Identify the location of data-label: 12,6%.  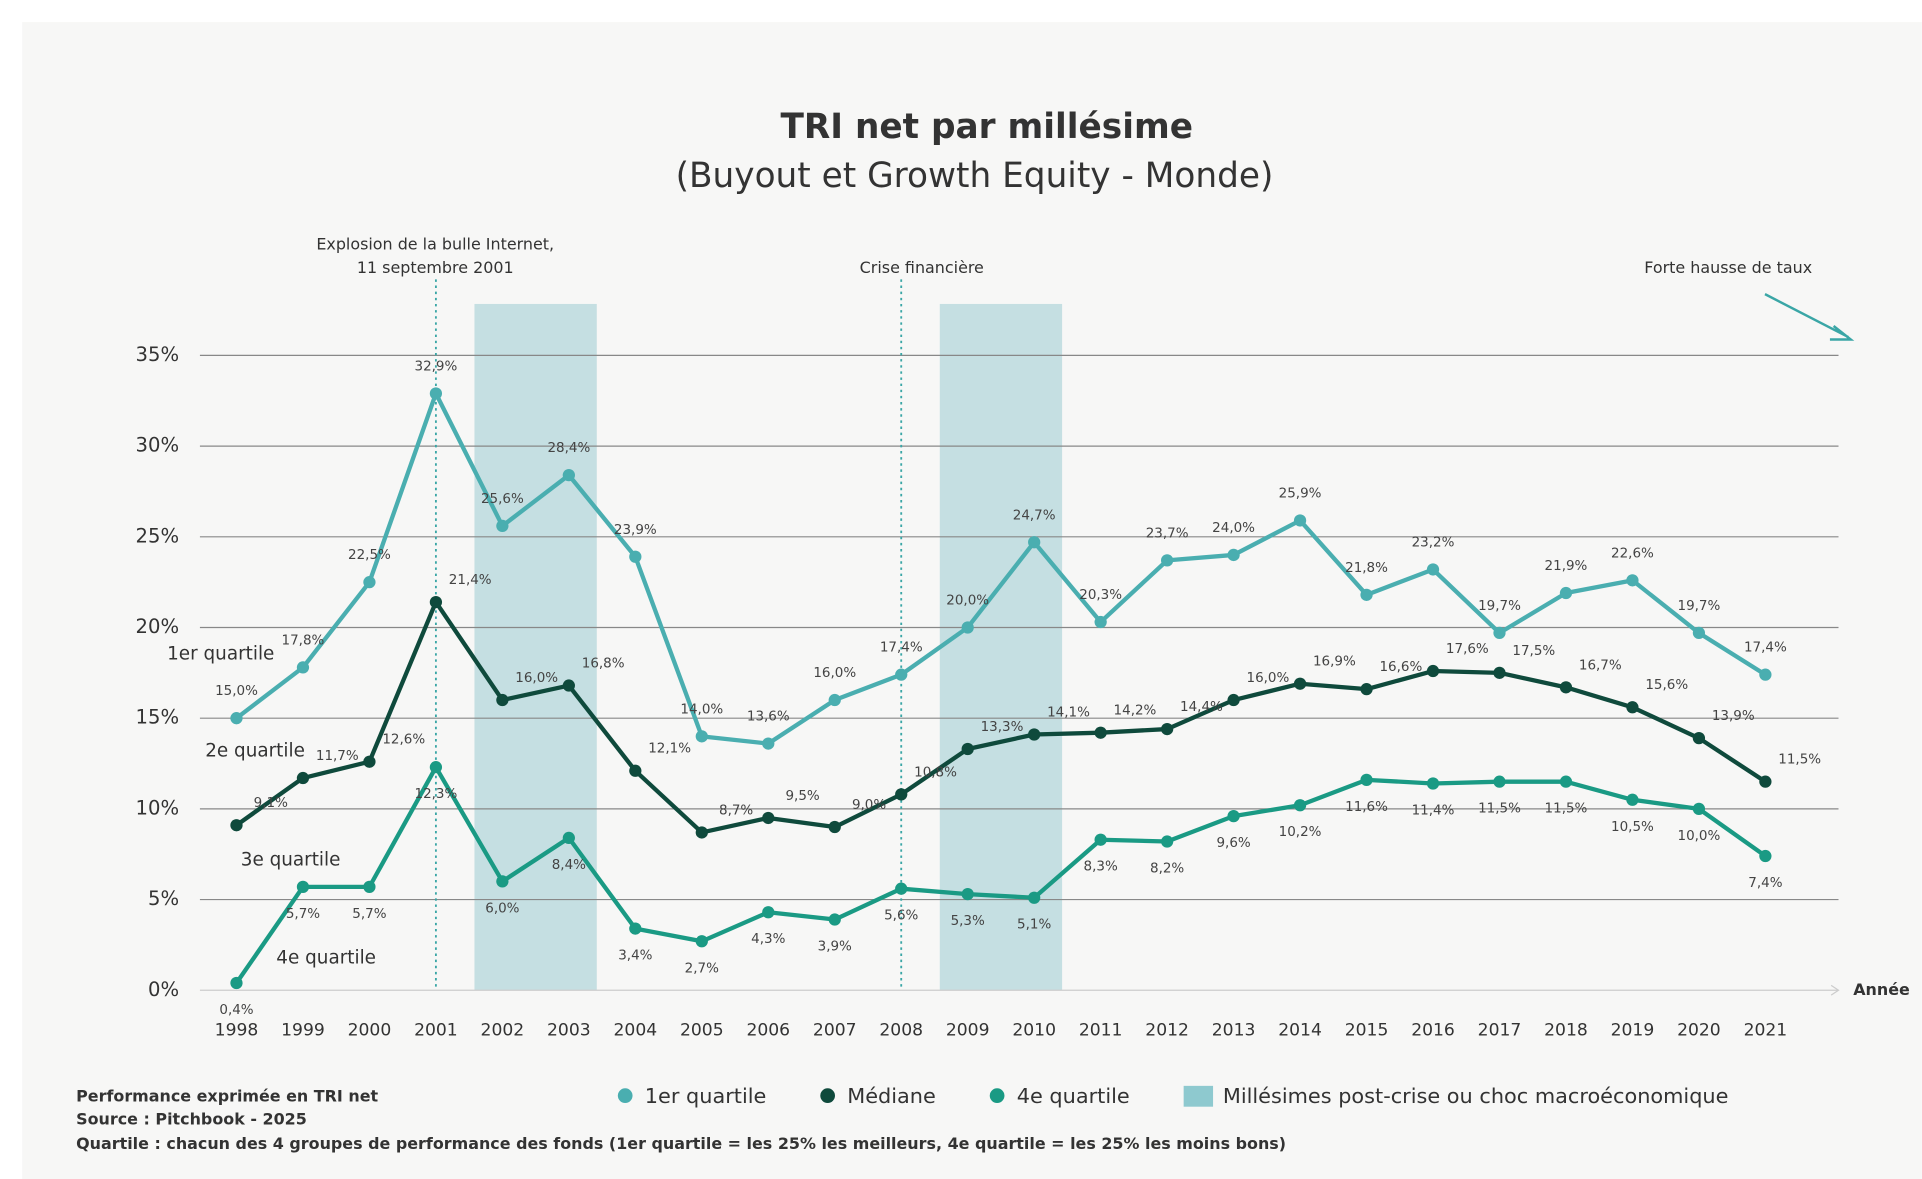
(403, 740).